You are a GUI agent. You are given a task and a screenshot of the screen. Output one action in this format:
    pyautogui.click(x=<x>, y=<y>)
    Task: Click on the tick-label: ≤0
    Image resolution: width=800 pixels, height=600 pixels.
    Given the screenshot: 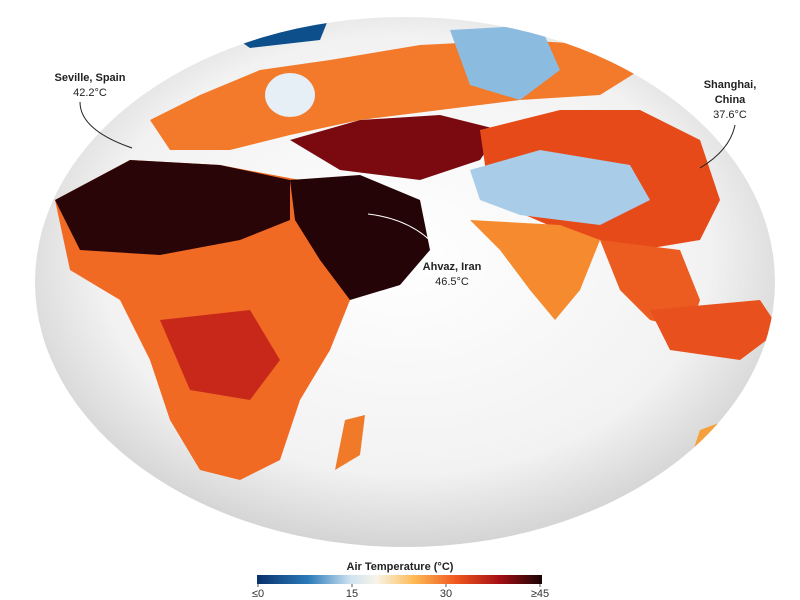 What is the action you would take?
    pyautogui.click(x=258, y=594)
    